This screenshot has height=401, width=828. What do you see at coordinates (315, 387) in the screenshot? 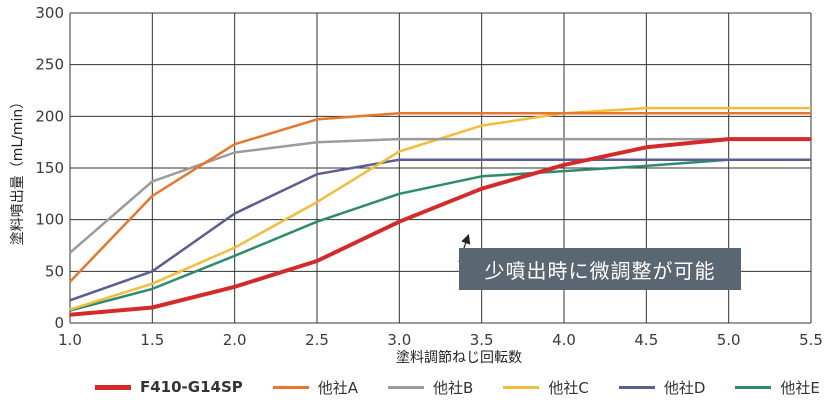
I see `legend-item-2: 他社A` at bounding box center [315, 387].